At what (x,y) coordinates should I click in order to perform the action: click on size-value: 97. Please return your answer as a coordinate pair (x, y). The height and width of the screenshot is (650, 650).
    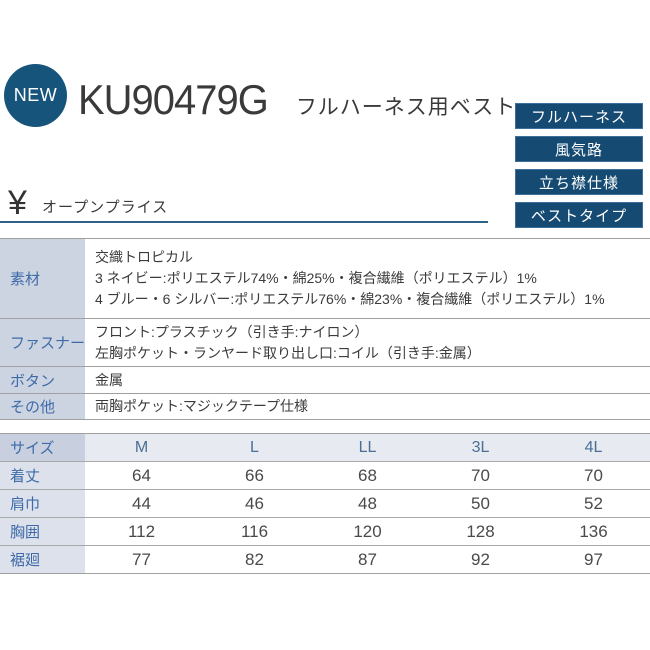
    Looking at the image, I should click on (593, 559).